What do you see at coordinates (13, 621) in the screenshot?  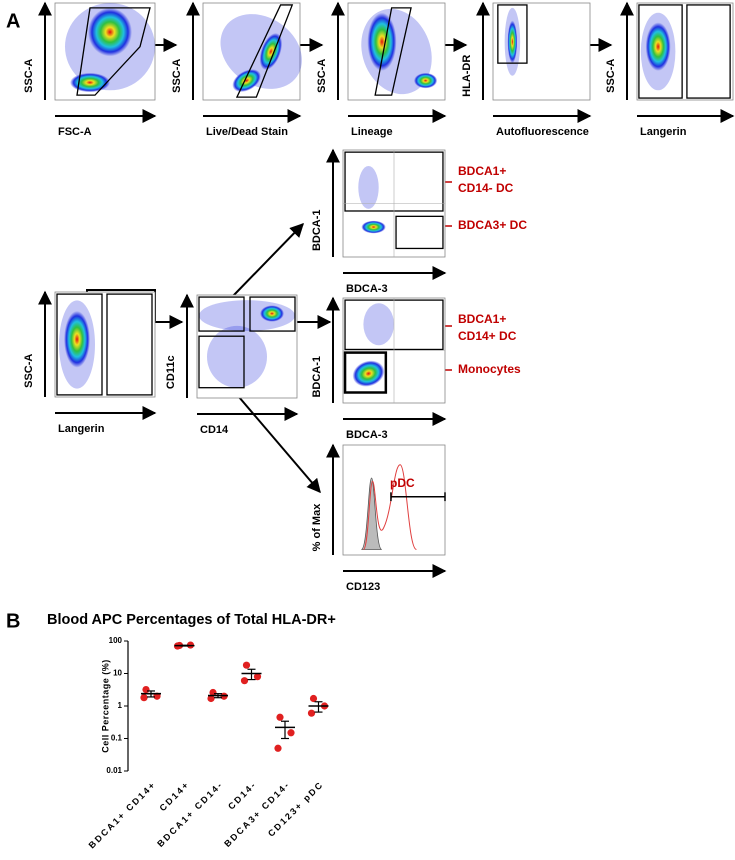 I see `panel-label: B` at bounding box center [13, 621].